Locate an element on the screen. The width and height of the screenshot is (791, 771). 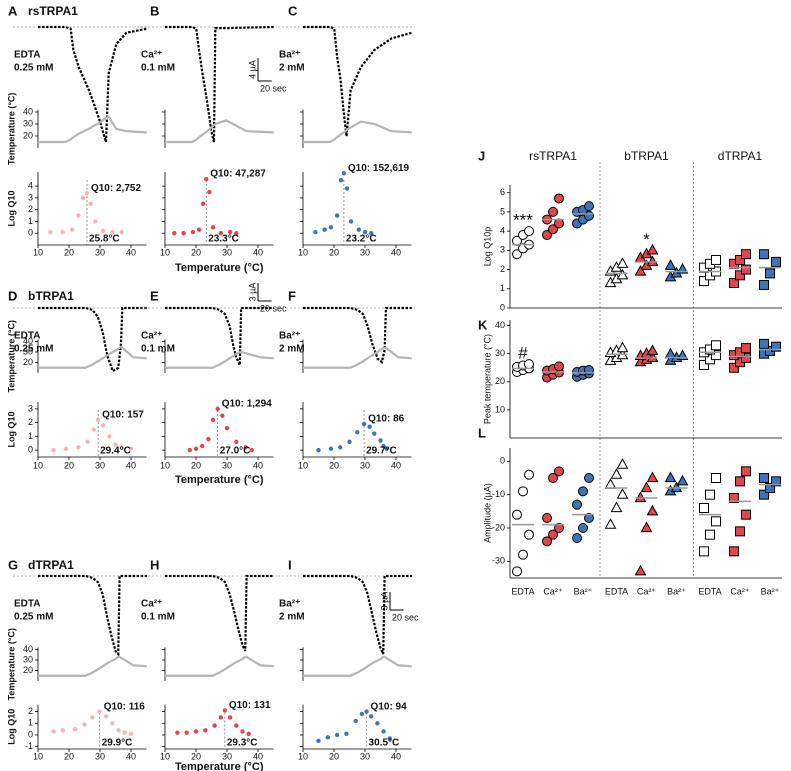
q10-label: Q10: 131 is located at coordinates (250, 705).